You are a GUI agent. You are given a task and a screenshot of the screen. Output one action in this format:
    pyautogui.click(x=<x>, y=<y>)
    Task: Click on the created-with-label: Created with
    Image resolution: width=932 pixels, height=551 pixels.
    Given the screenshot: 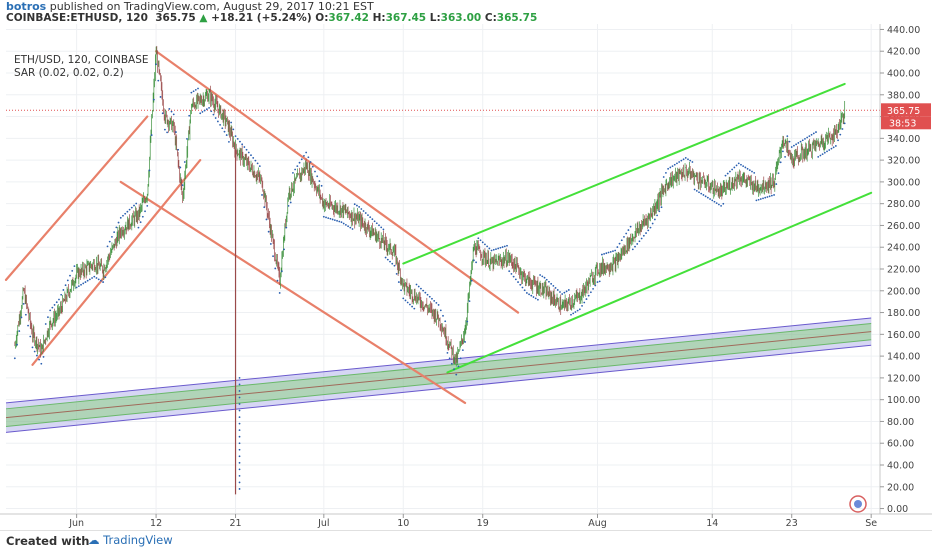 What is the action you would take?
    pyautogui.click(x=48, y=541)
    